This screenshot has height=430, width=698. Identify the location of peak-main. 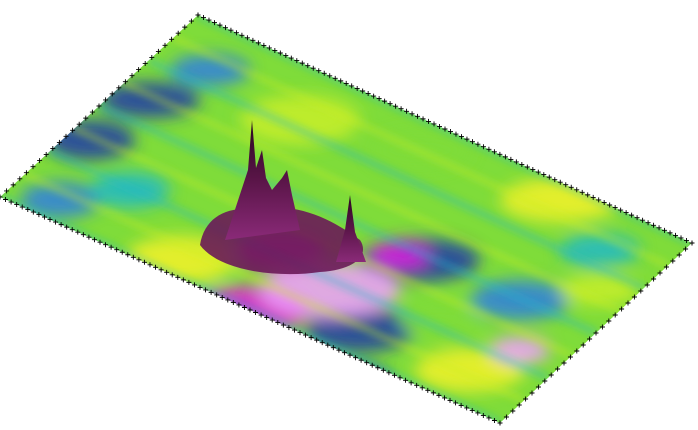
(262, 180).